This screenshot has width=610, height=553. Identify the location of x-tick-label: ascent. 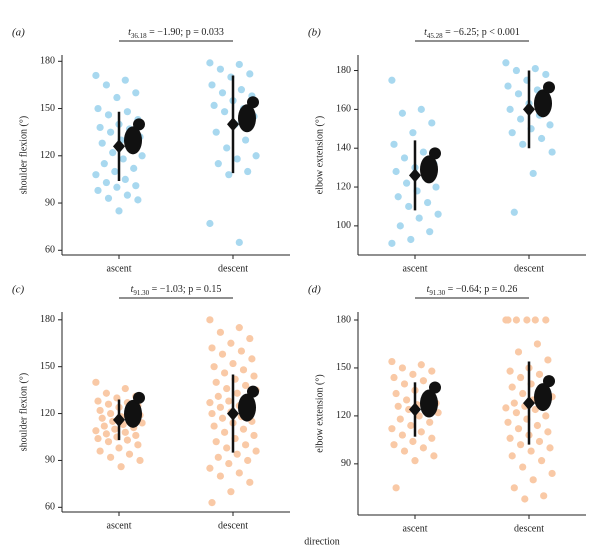
(415, 528).